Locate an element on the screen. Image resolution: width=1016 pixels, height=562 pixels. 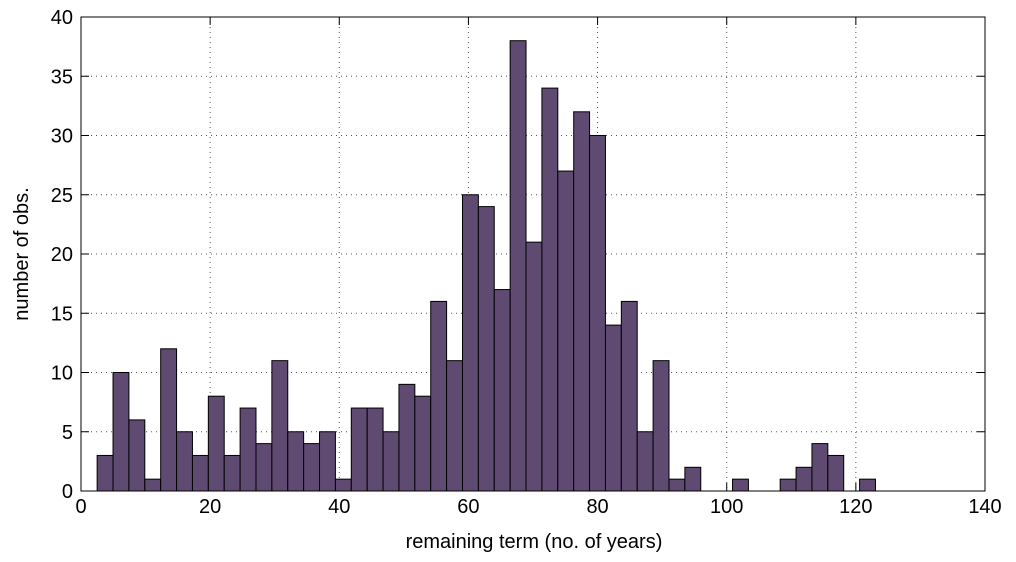
y-tick-label: 25 is located at coordinates (62, 196).